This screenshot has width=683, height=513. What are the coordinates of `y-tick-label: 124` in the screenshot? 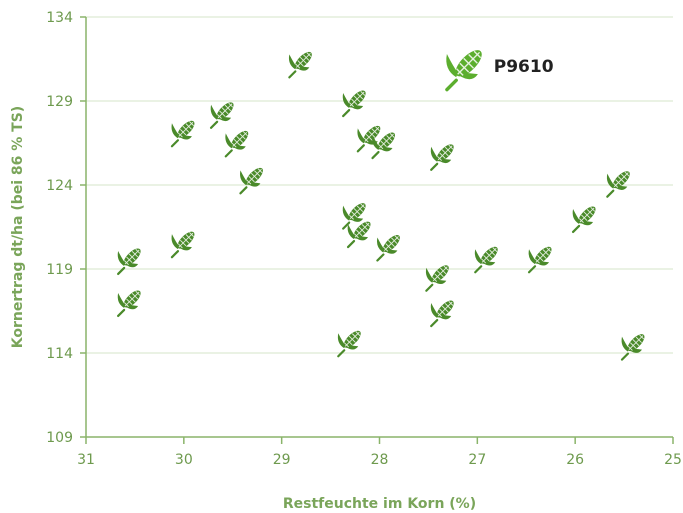 It's located at (59, 186).